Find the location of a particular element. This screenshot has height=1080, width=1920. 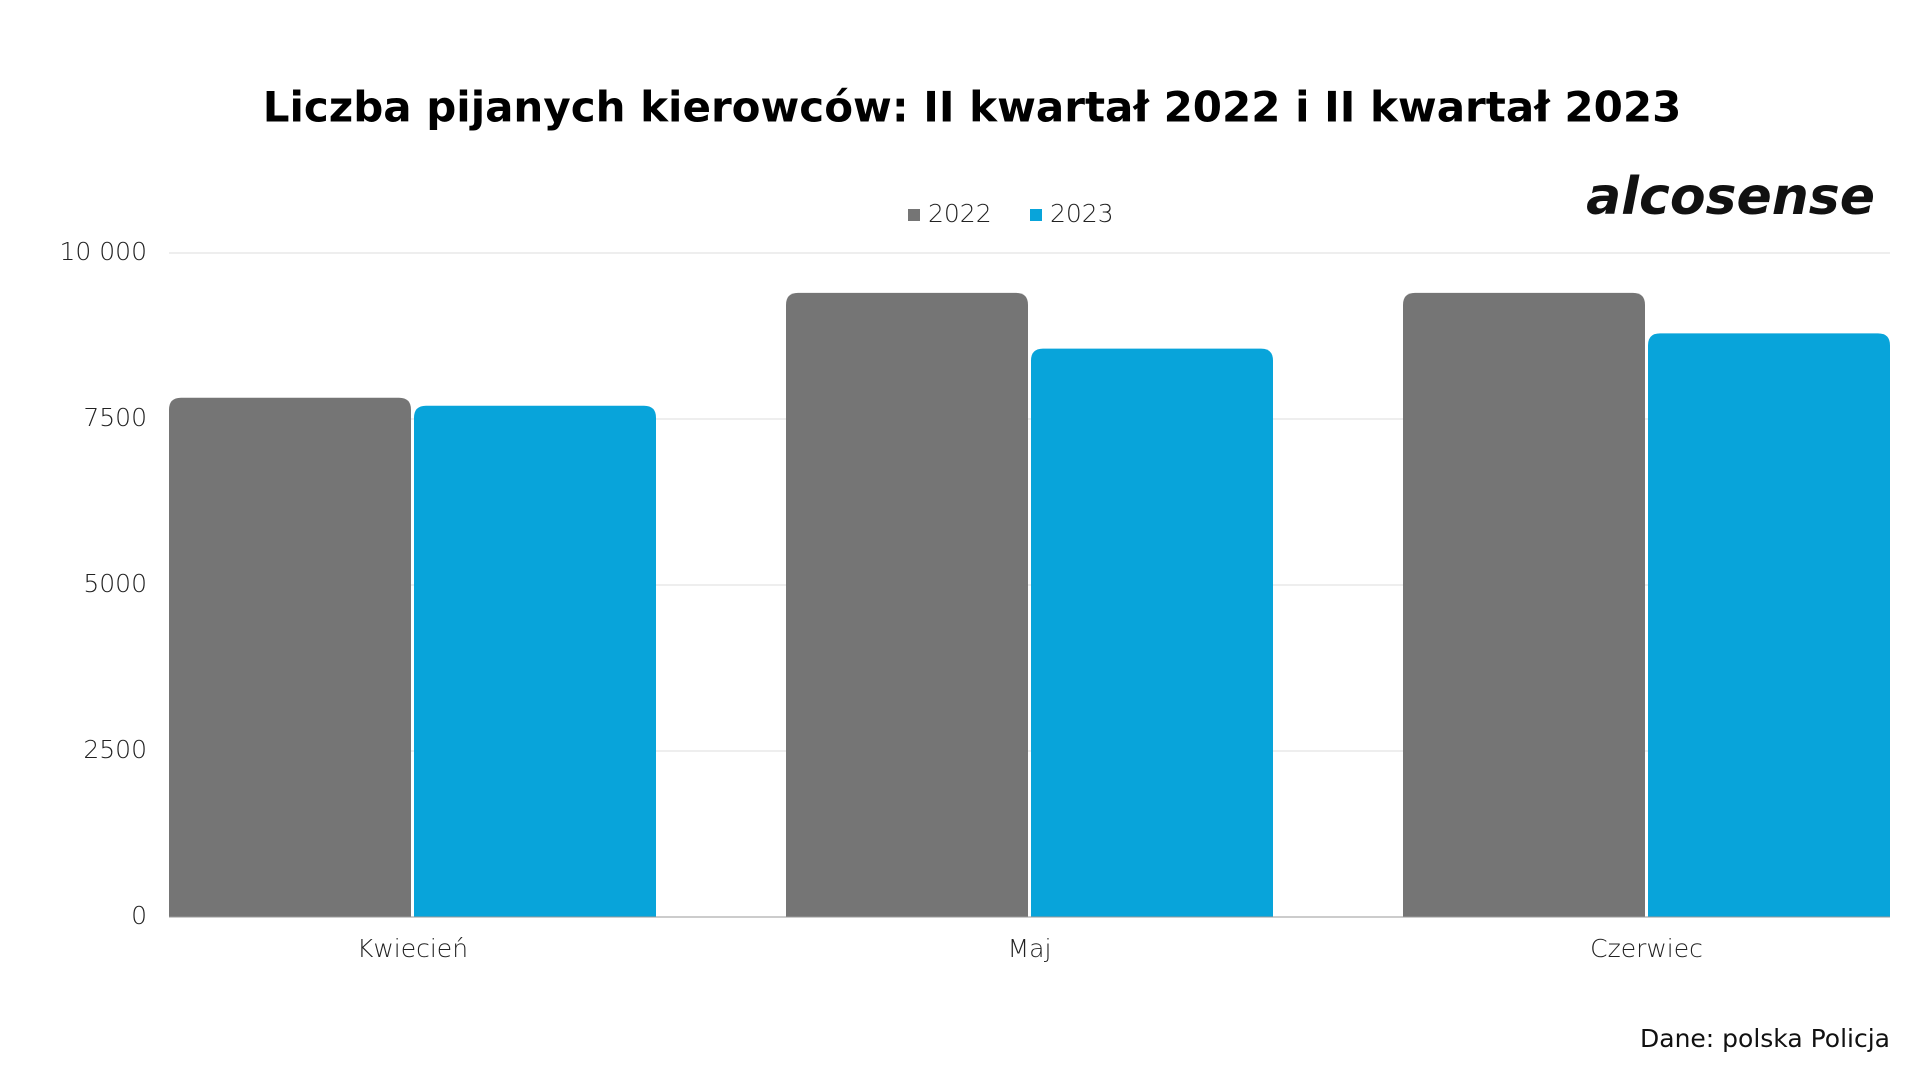

y-tick-label: 2500 is located at coordinates (115, 749).